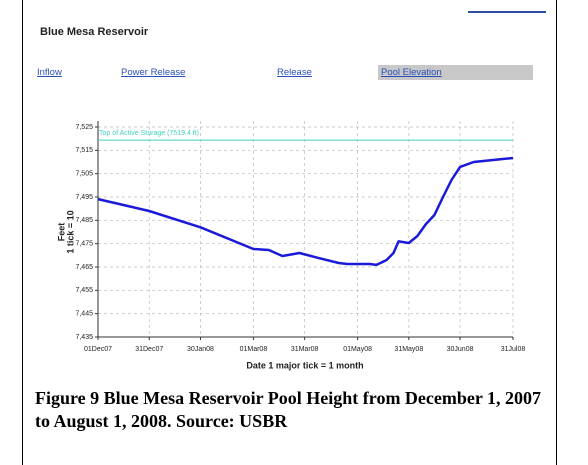 The height and width of the screenshot is (465, 588). I want to click on reference-label: Top of Active Storage (7519.4 ft), so click(149, 133).